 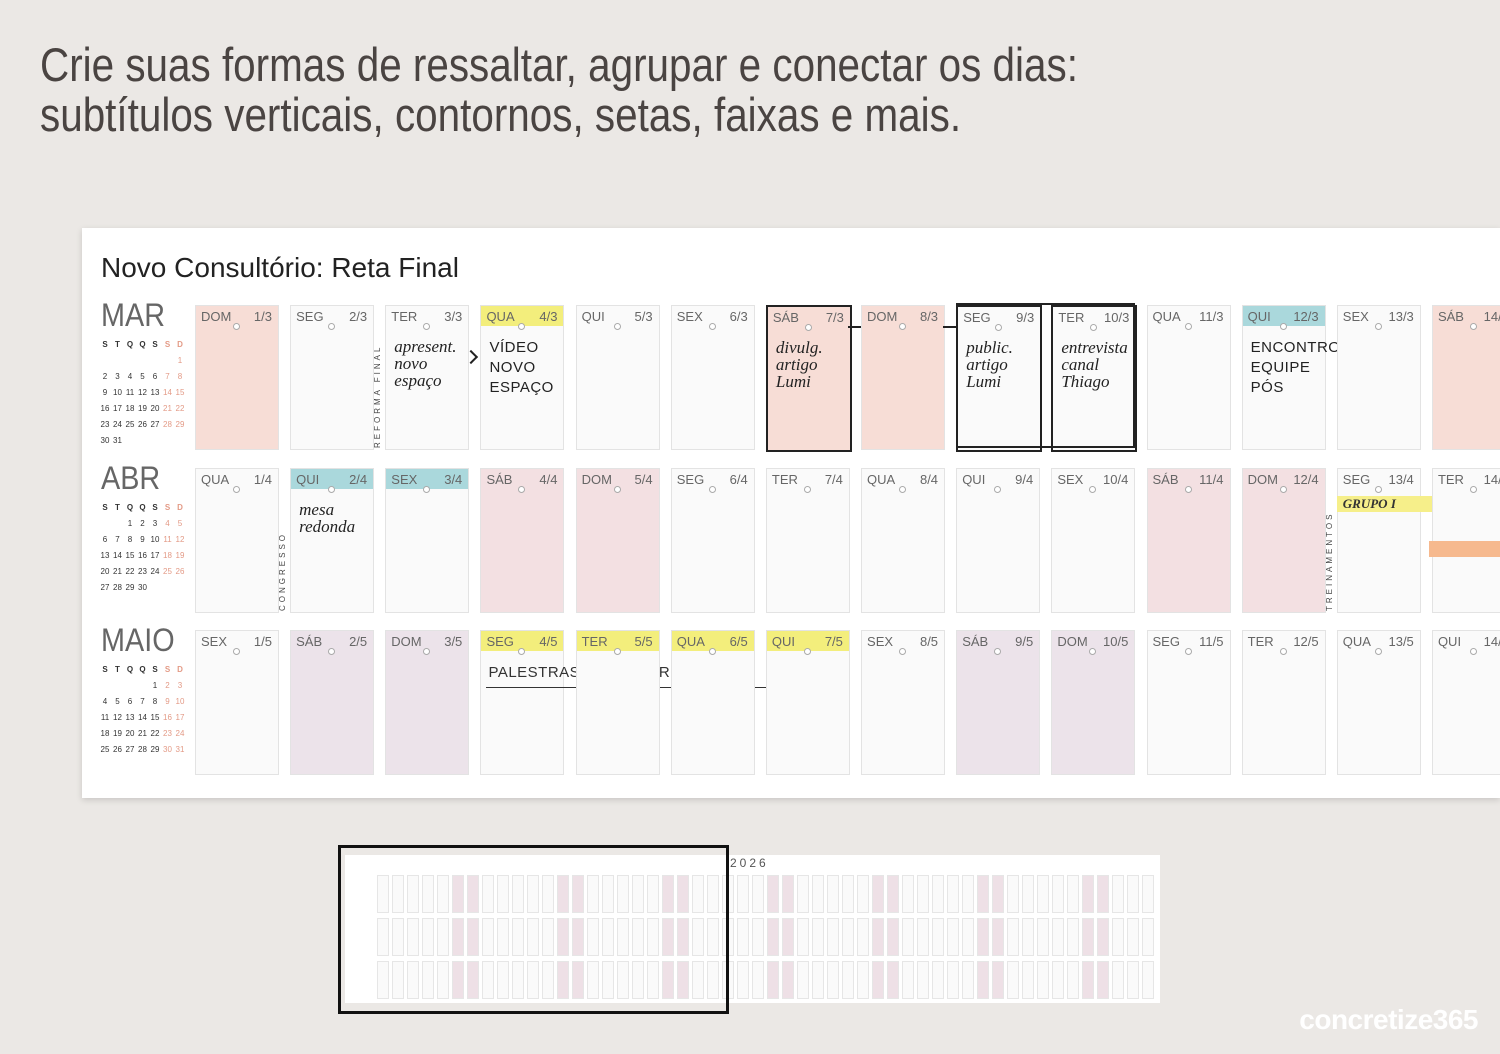 I want to click on day-weekday: SEG, so click(x=1356, y=479).